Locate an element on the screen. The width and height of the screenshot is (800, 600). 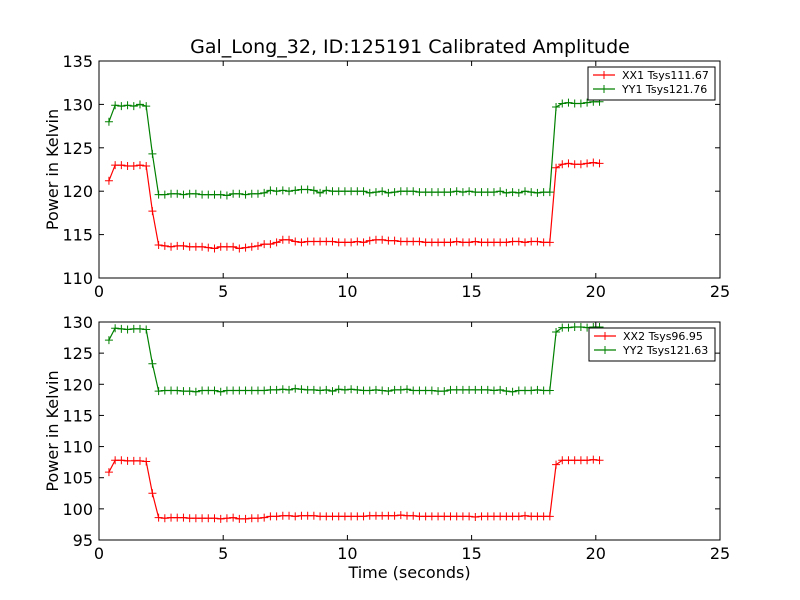
y-axis-label-2: Power in Kelvin is located at coordinates (52, 430).